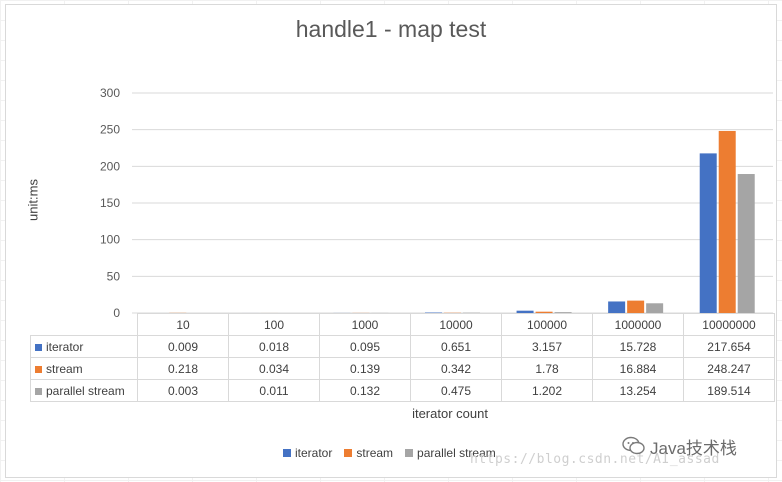 The width and height of the screenshot is (782, 482). I want to click on x-tick-label: 100000, so click(547, 324).